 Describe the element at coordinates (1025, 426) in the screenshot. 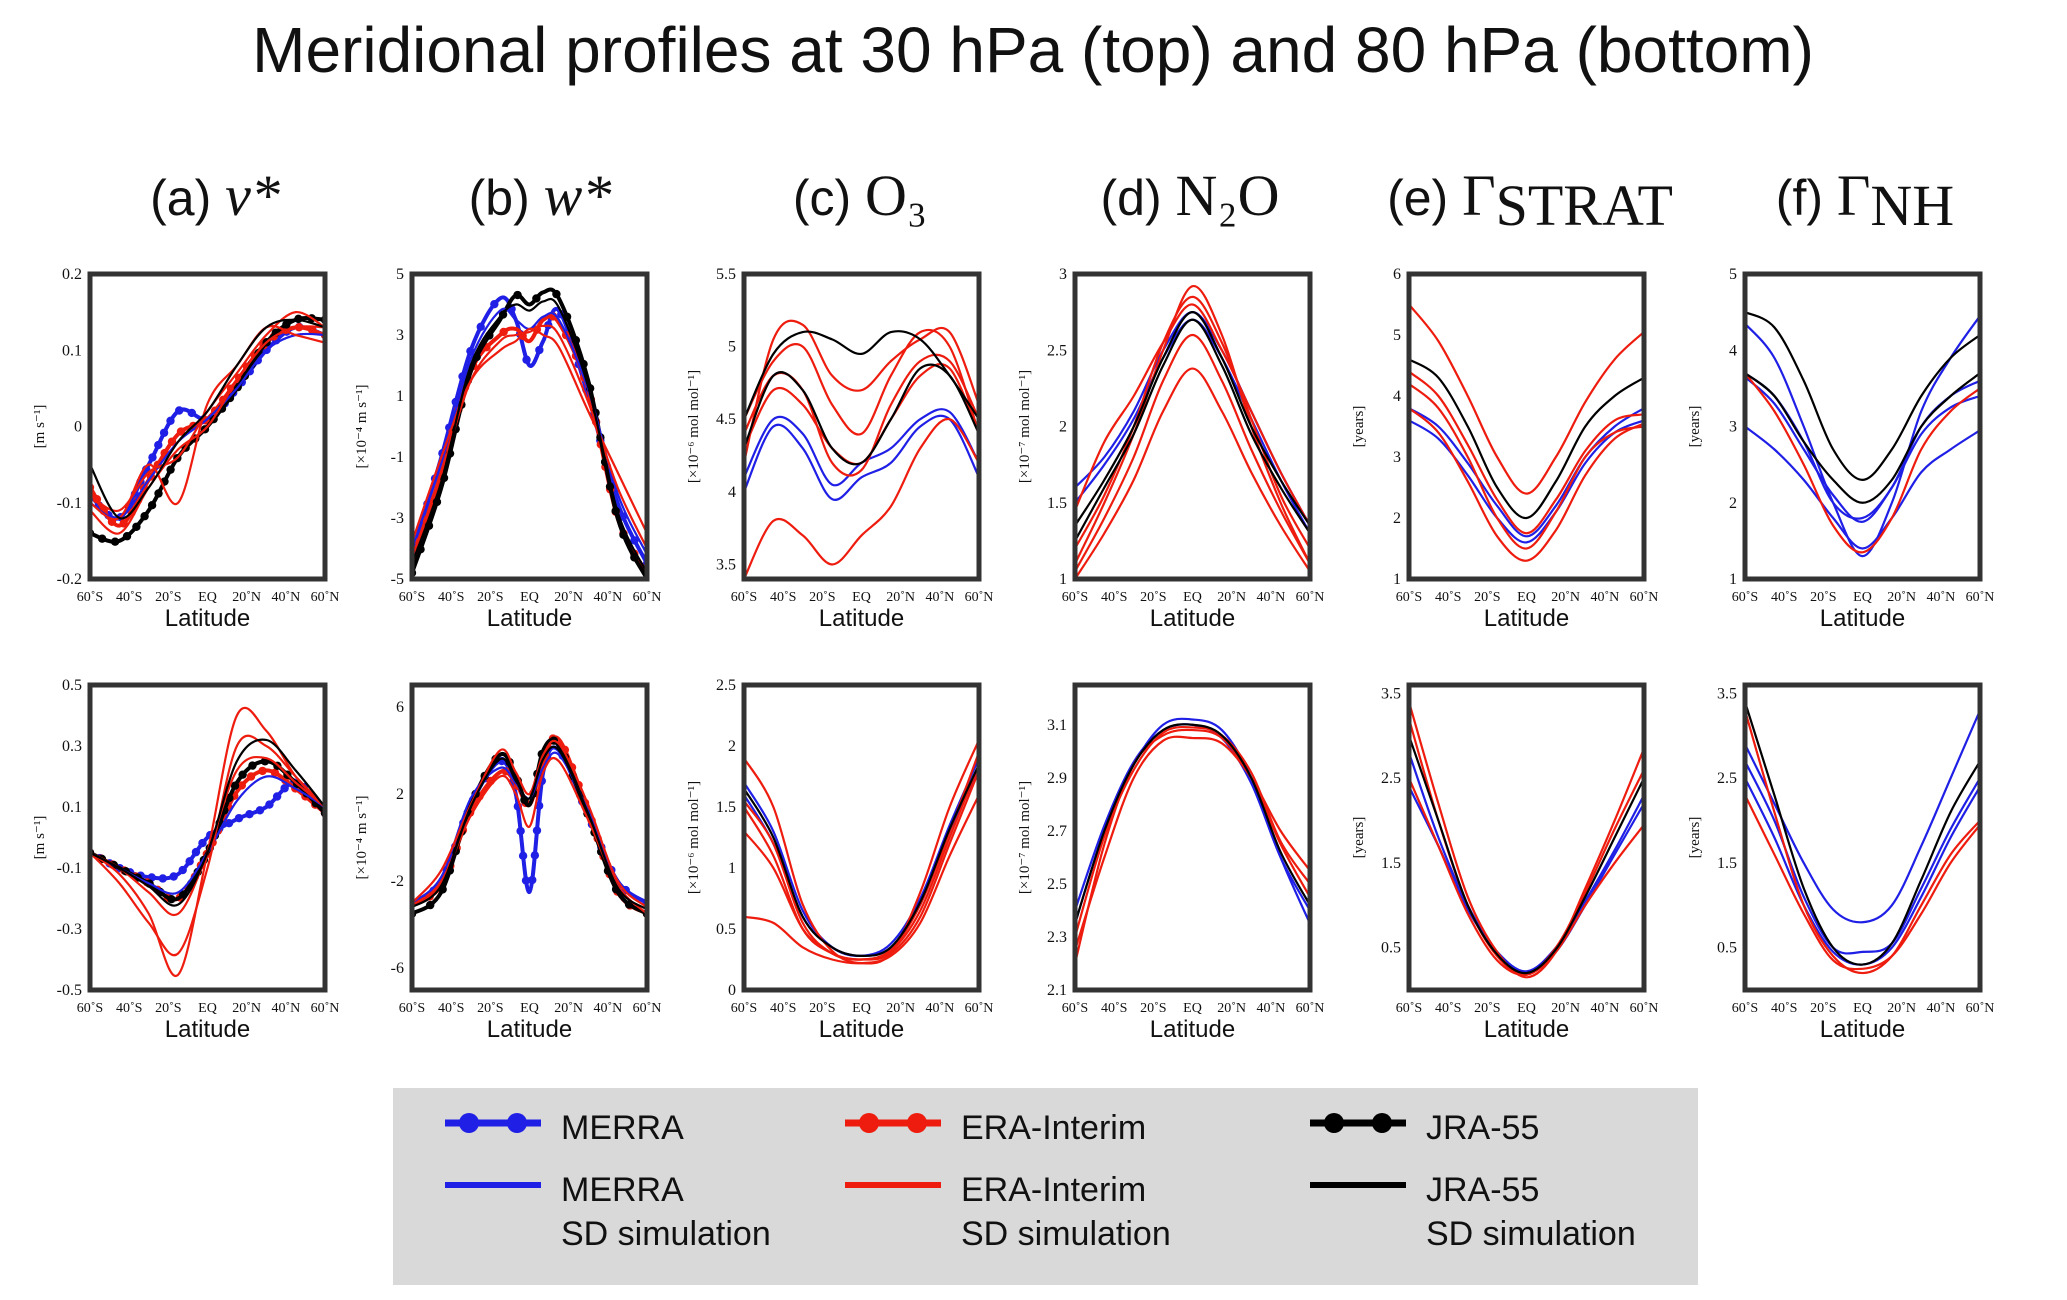

I see `y-axis-label: [×10⁻⁷ mol mol⁻¹]` at that location.